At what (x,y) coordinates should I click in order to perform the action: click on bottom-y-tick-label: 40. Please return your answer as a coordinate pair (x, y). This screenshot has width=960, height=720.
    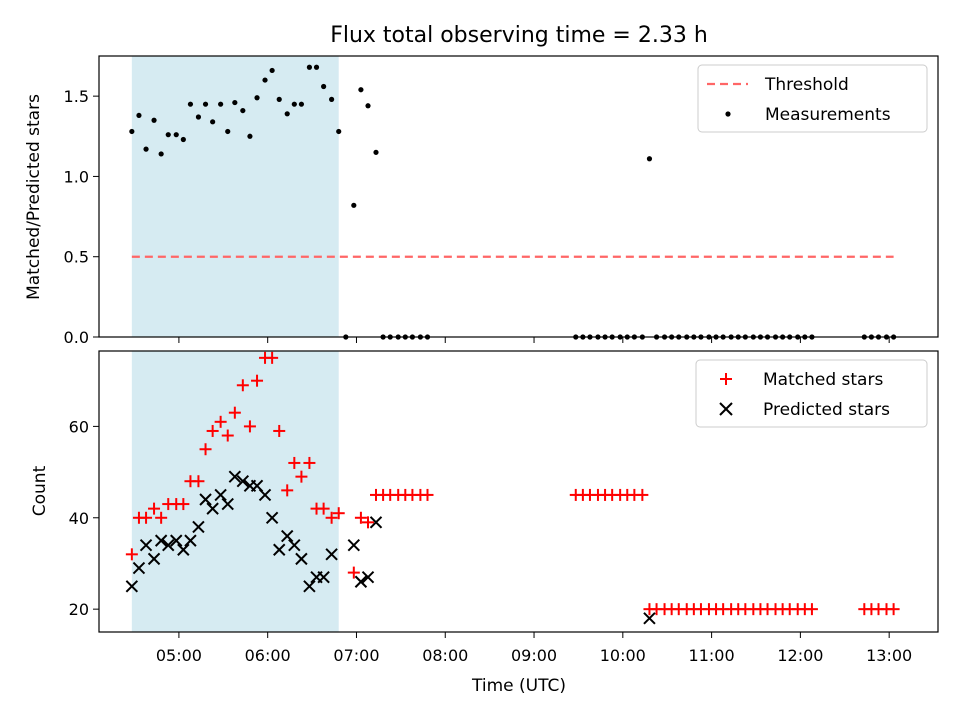
    Looking at the image, I should click on (79, 518).